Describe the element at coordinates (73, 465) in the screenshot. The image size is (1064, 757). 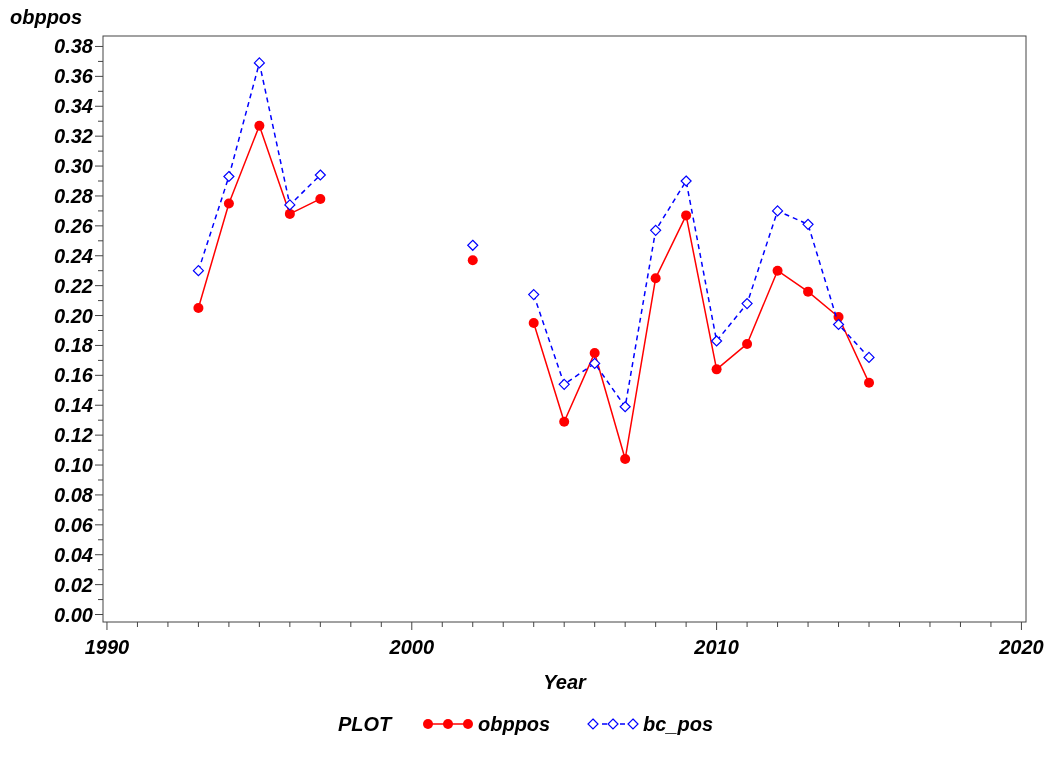
I see `y-tick-label: 0.10` at that location.